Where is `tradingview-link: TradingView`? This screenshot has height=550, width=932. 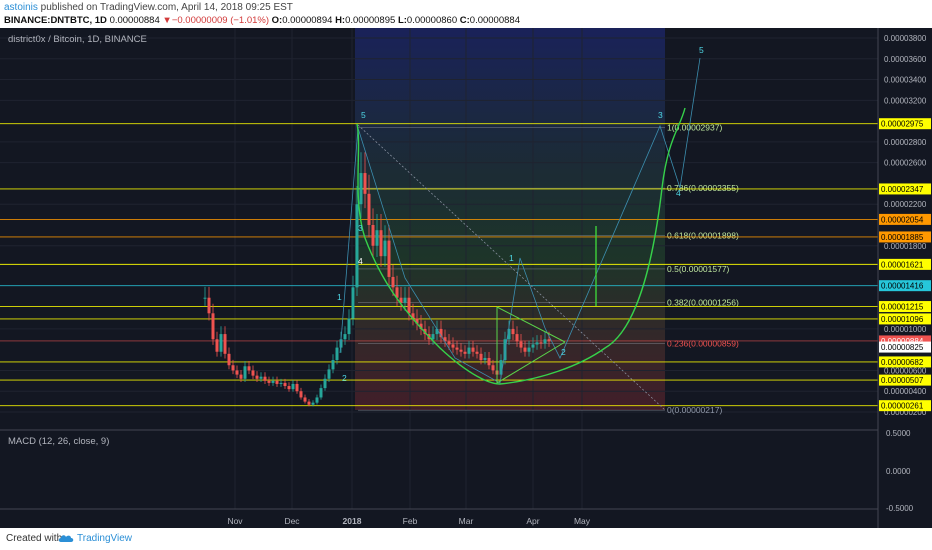
tradingview-link: TradingView is located at coordinates (95, 538).